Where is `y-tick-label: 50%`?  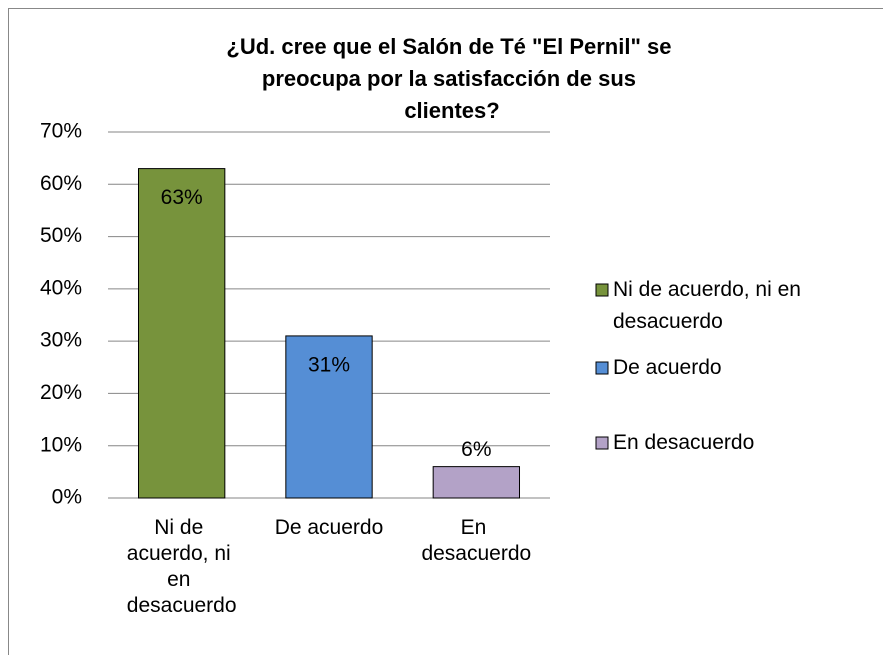
y-tick-label: 50% is located at coordinates (61, 235).